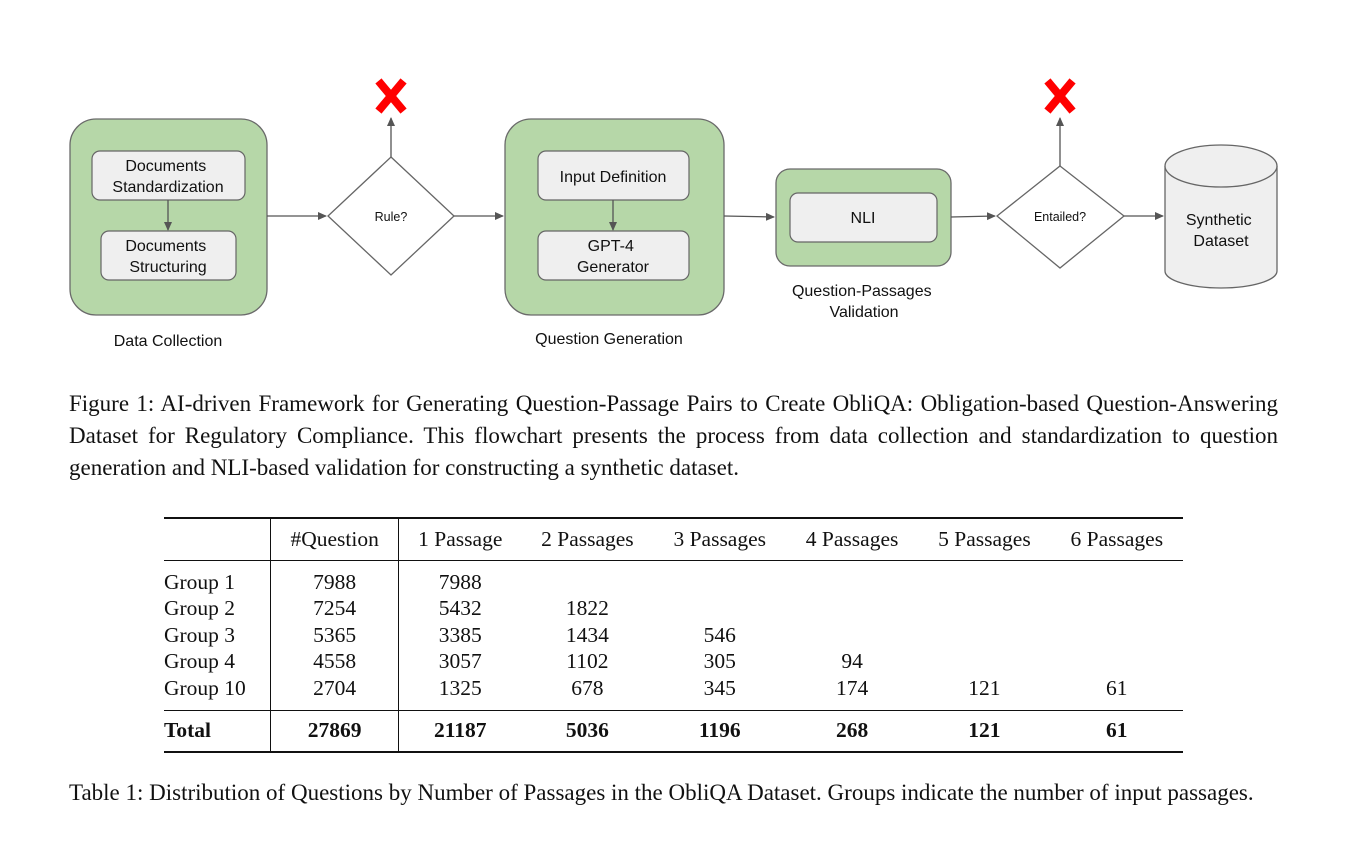 The height and width of the screenshot is (853, 1372). Describe the element at coordinates (587, 539) in the screenshot. I see `table-header-cell: 2 Passages` at that location.